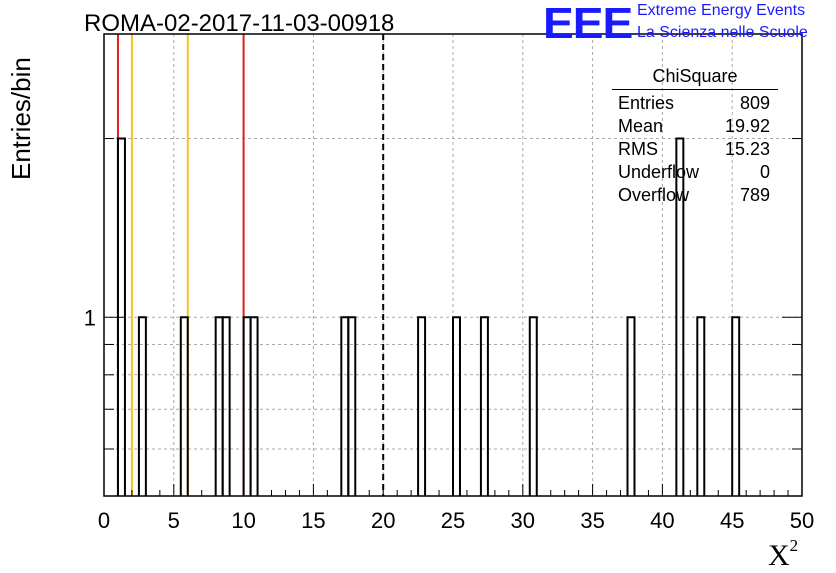 The height and width of the screenshot is (573, 836). I want to click on y-axis-label: Entries/bin, so click(21, 118).